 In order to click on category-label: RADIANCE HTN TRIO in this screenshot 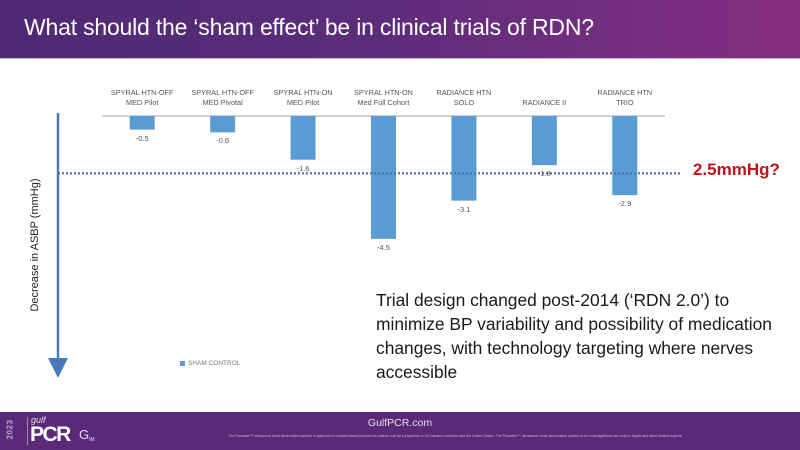, I will do `click(625, 98)`.